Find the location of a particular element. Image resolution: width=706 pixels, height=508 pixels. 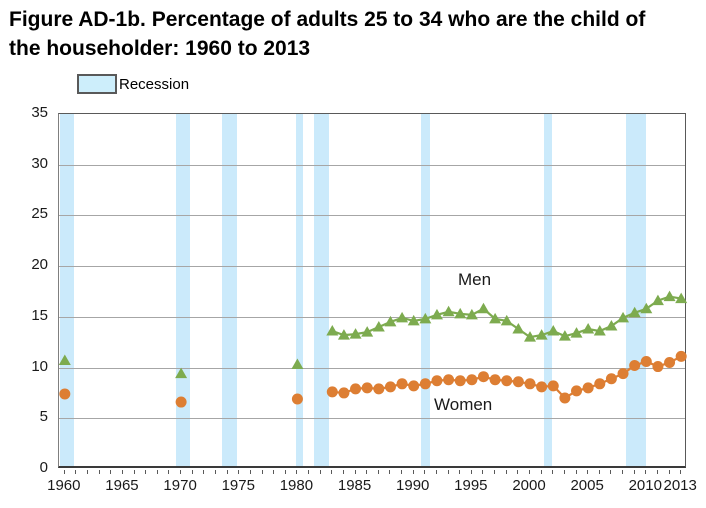

x-axis-label: 1990 is located at coordinates (413, 485).